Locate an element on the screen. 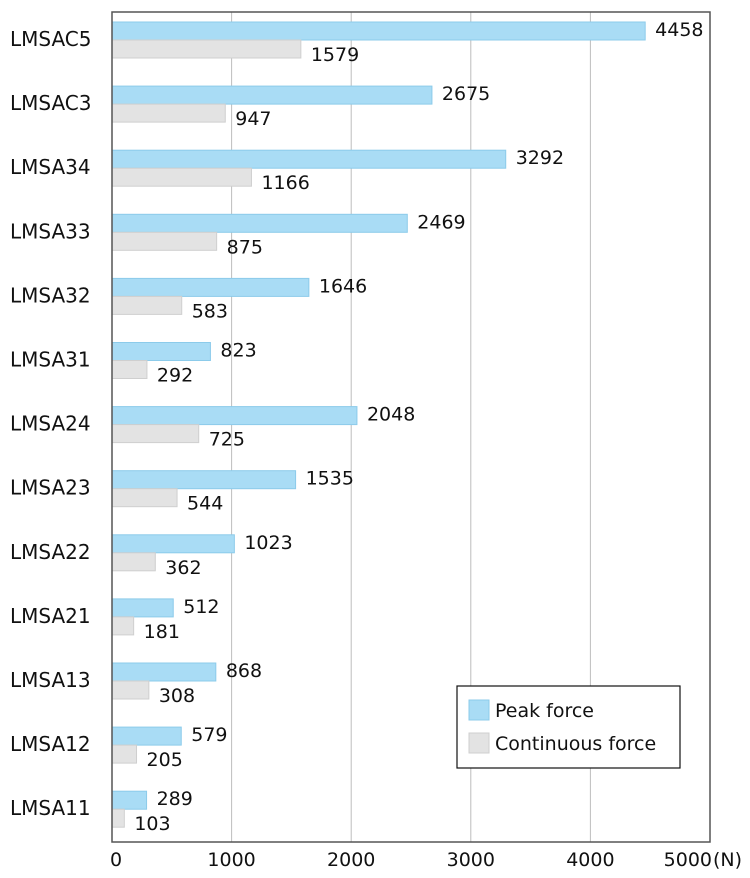 The width and height of the screenshot is (750, 878). category-label: LMSA24 is located at coordinates (50, 424).